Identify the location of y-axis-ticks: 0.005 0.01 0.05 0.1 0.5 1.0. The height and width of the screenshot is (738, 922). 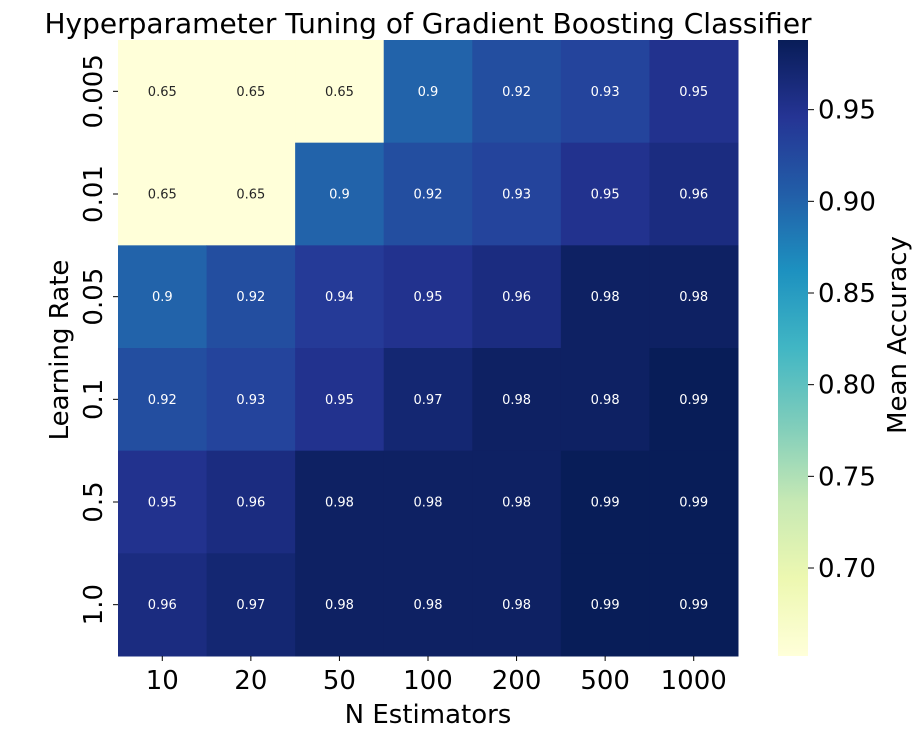
(98, 339).